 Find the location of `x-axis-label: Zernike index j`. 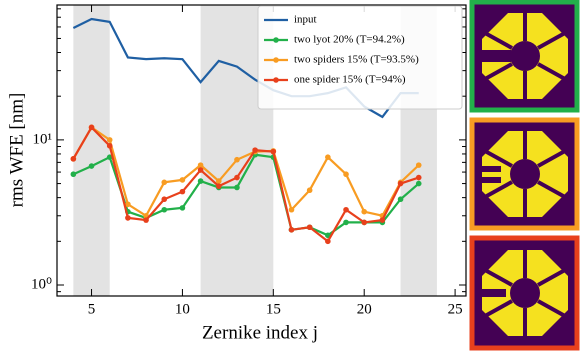

x-axis-label: Zernike index j is located at coordinates (260, 332).